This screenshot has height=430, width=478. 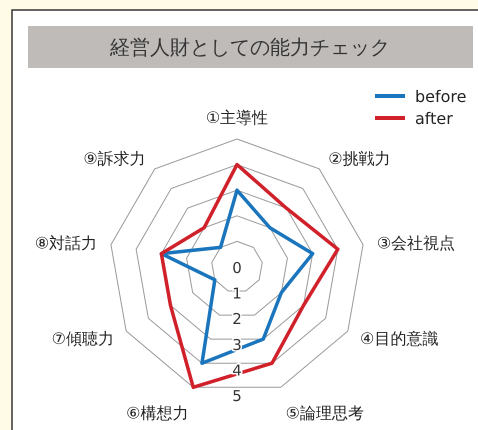 I want to click on spoke-label: ⑧対話力, so click(x=66, y=242).